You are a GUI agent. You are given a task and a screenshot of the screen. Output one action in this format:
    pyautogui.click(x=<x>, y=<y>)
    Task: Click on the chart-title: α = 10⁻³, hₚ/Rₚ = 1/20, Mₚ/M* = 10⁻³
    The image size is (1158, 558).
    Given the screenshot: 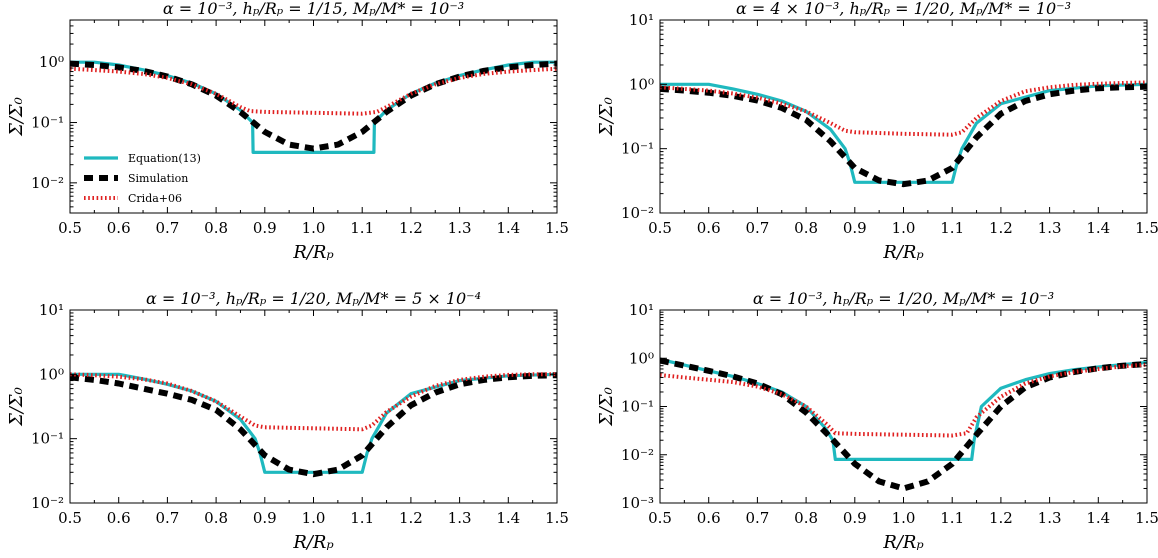 What is the action you would take?
    pyautogui.click(x=903, y=298)
    